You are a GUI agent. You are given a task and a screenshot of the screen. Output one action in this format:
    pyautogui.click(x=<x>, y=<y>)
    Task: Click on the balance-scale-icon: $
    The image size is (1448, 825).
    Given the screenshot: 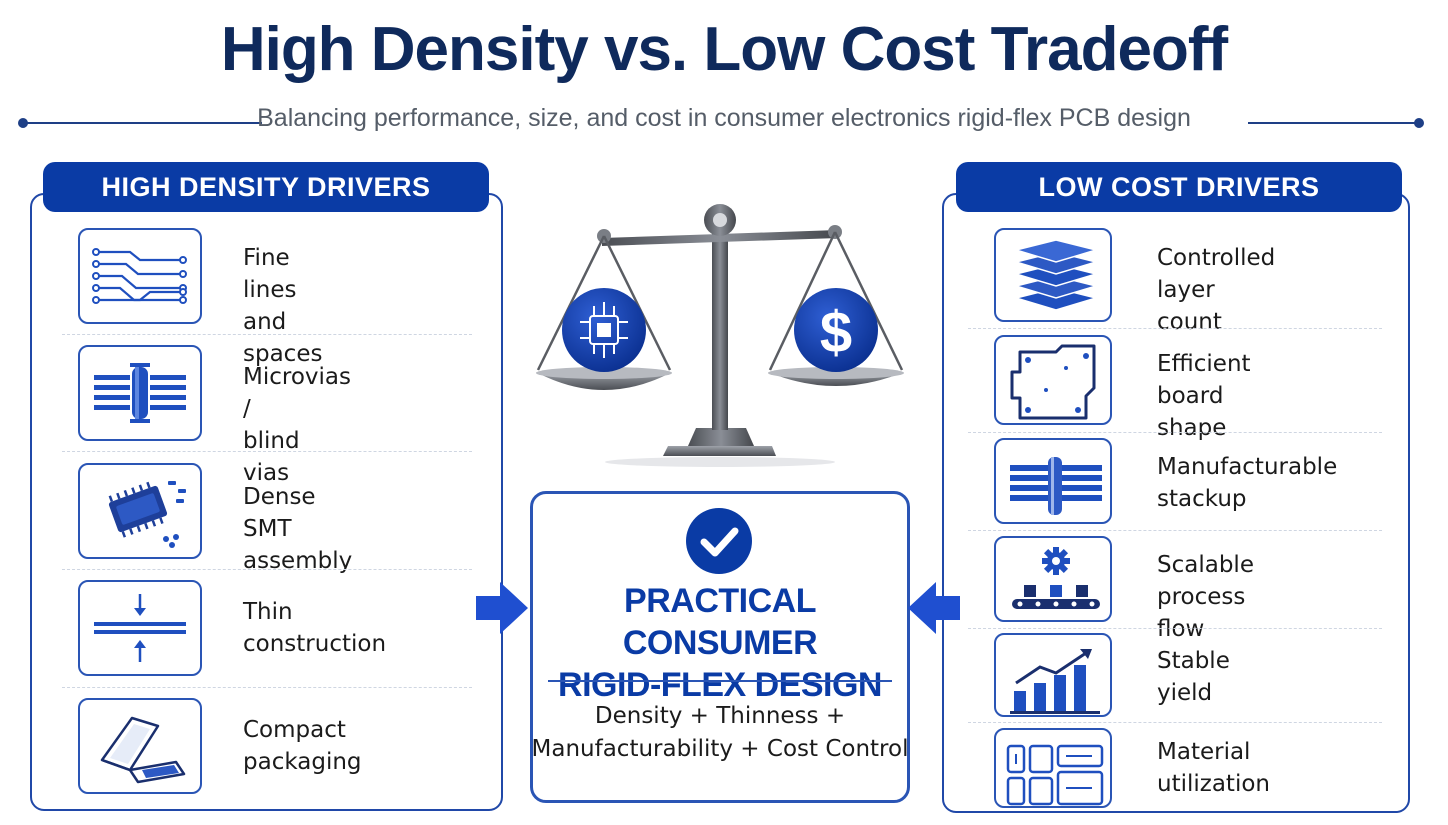 What is the action you would take?
    pyautogui.click(x=720, y=335)
    